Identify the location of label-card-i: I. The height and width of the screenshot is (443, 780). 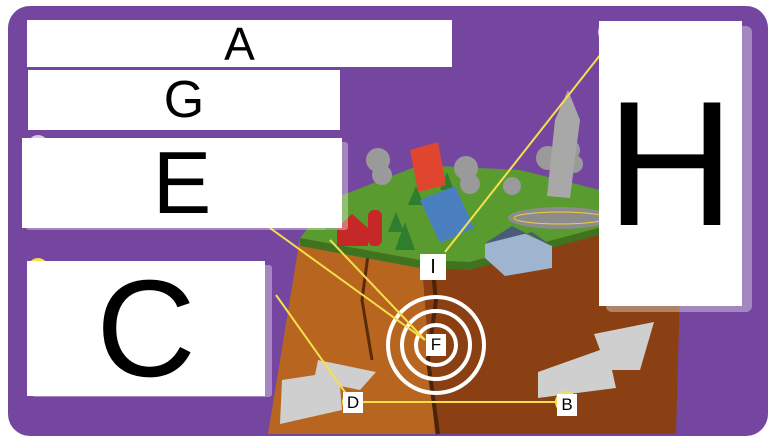
(433, 267).